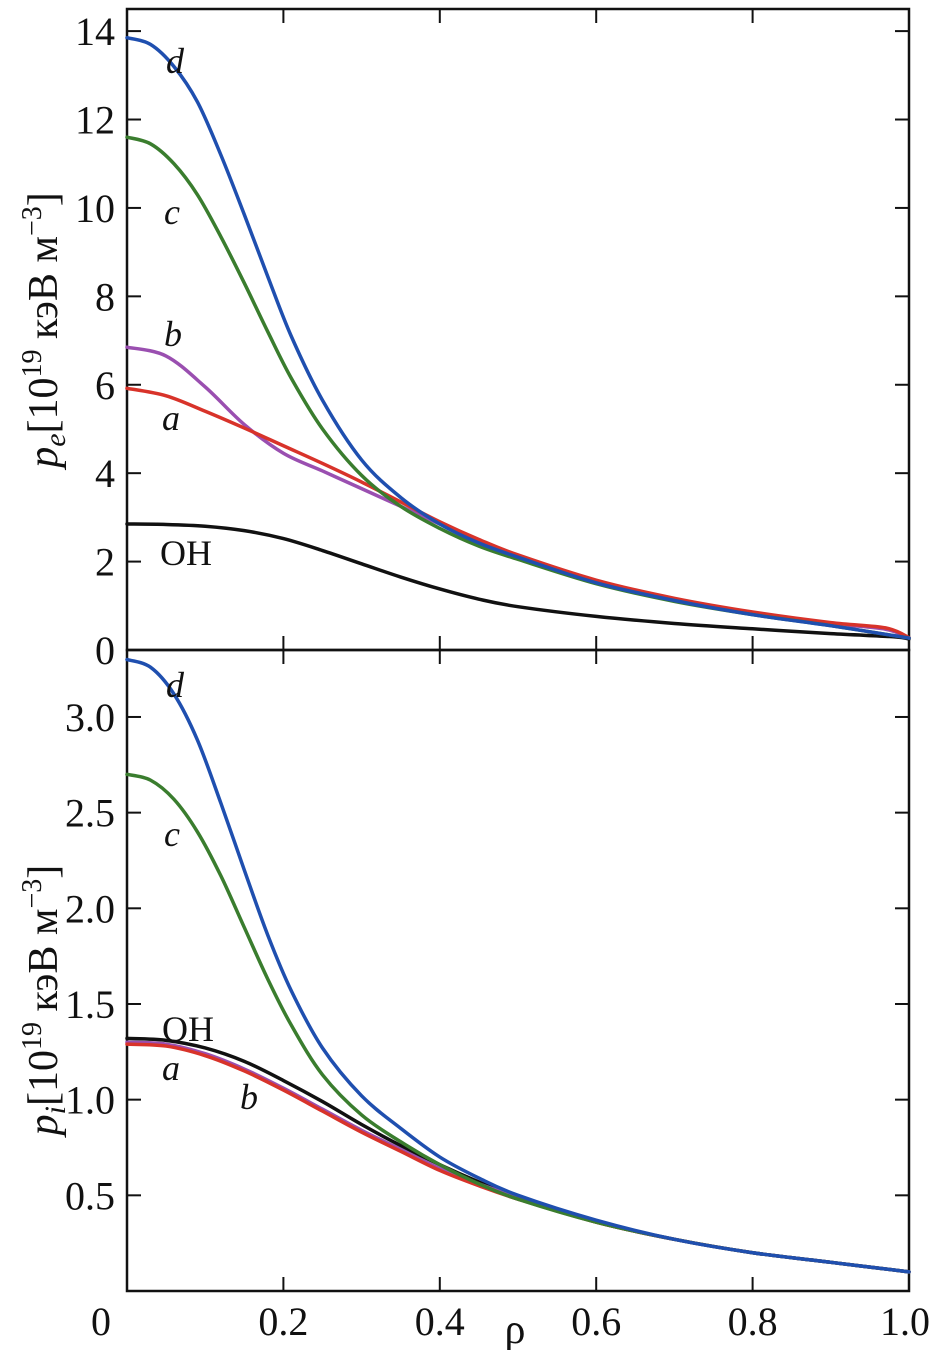  Describe the element at coordinates (440, 1321) in the screenshot. I see `bottom-xtick-label: 0.4` at that location.